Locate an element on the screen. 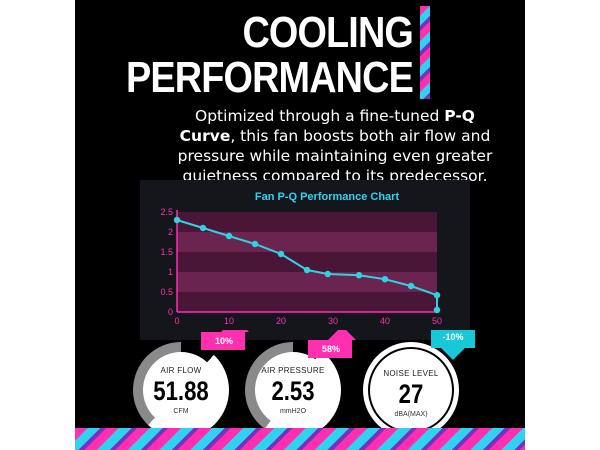 The width and height of the screenshot is (600, 450). title-line-1: COOLING is located at coordinates (327, 32).